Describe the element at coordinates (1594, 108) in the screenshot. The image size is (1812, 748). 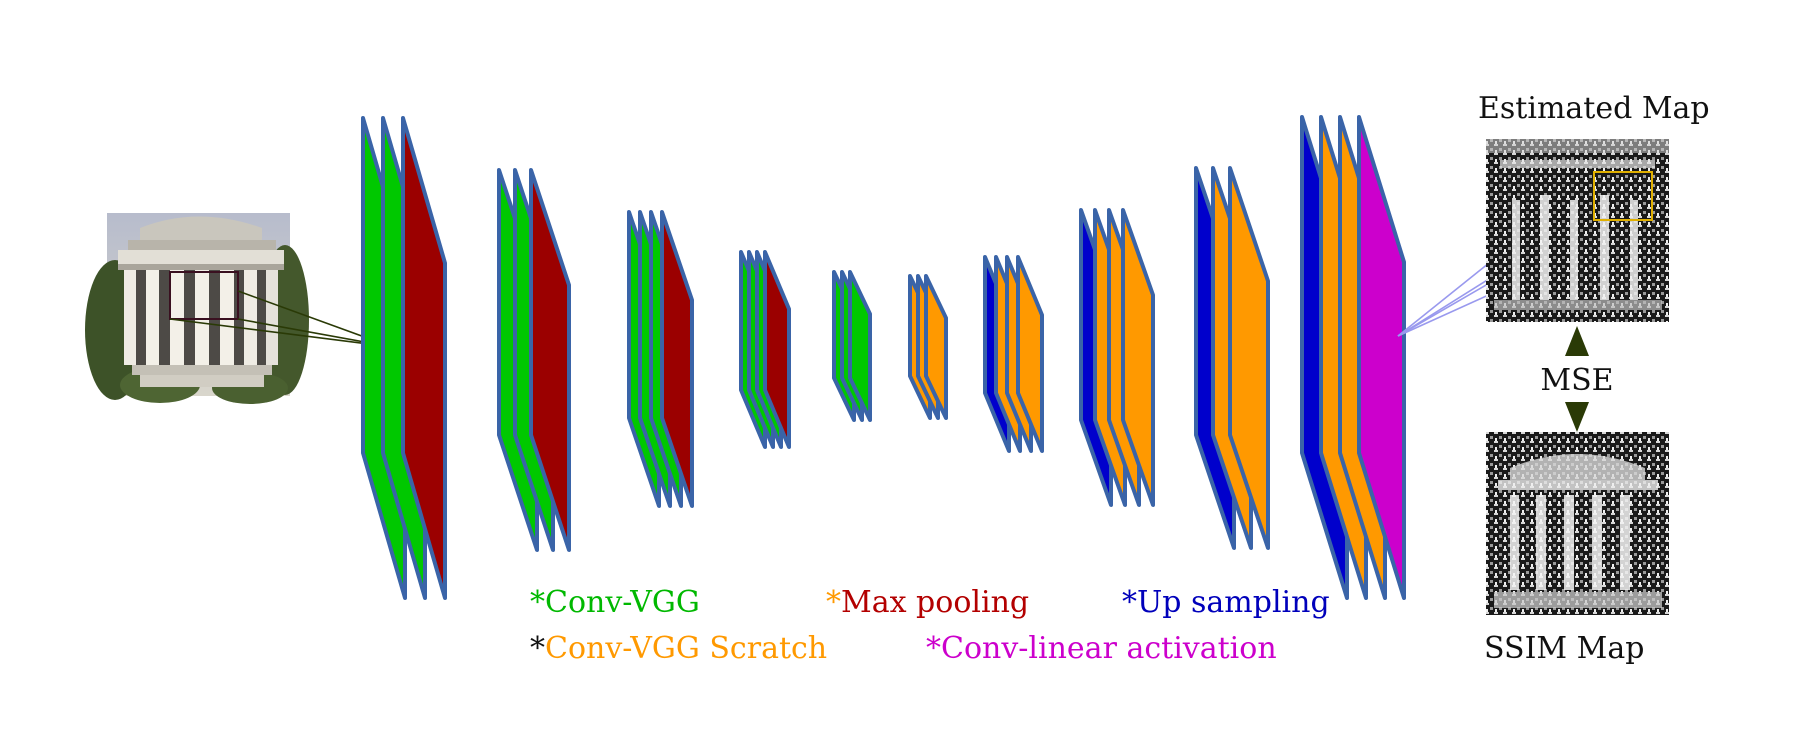
I see `estimated-map-label: Estimated Map` at that location.